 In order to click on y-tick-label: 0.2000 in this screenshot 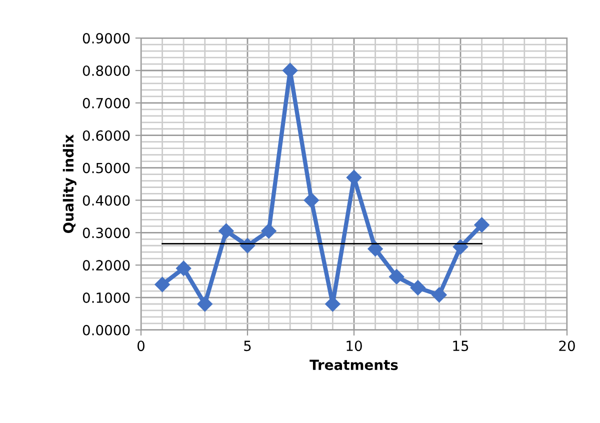, I will do `click(106, 265)`.